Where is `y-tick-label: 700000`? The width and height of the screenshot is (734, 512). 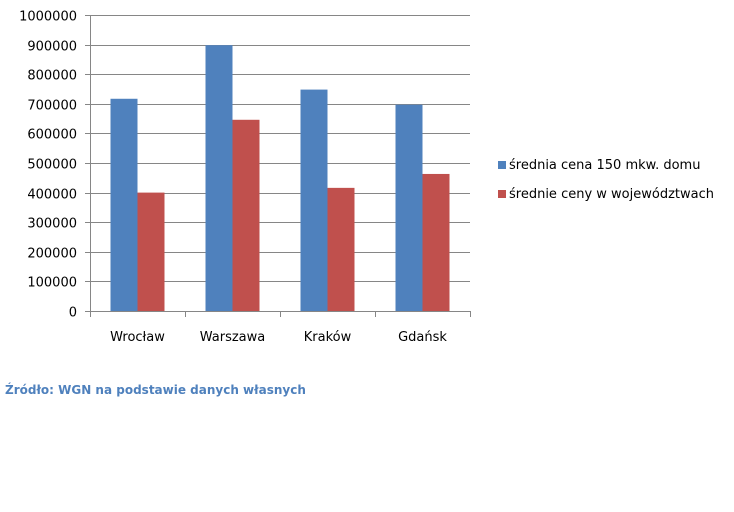 y-tick-label: 700000 is located at coordinates (52, 106).